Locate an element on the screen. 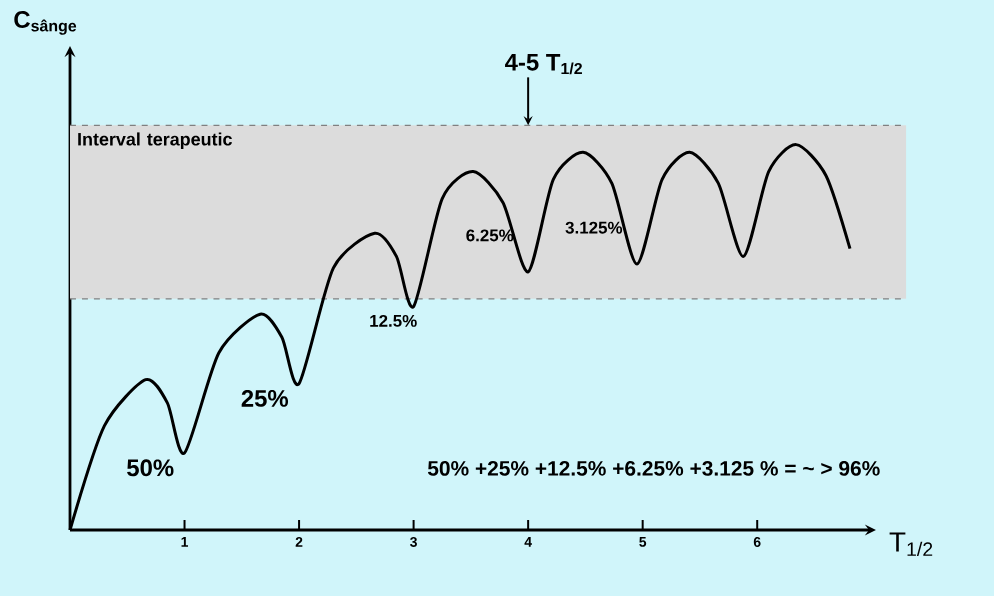  annotation: 50% is located at coordinates (150, 468).